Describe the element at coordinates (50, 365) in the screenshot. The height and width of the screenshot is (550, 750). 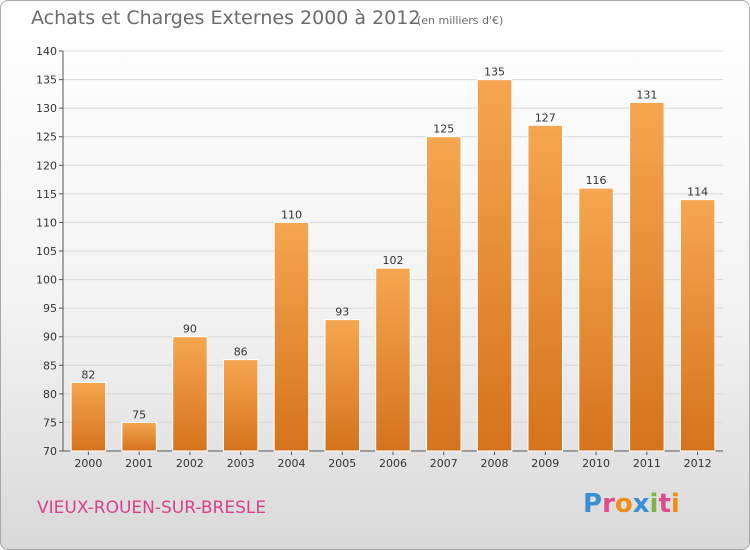
I see `y-tick-label: 85` at that location.